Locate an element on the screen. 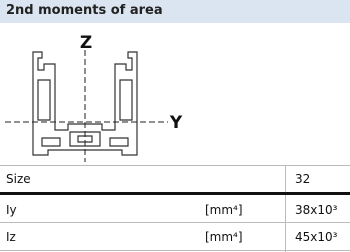 The height and width of the screenshot is (252, 350). thick-rule is located at coordinates (175, 193).